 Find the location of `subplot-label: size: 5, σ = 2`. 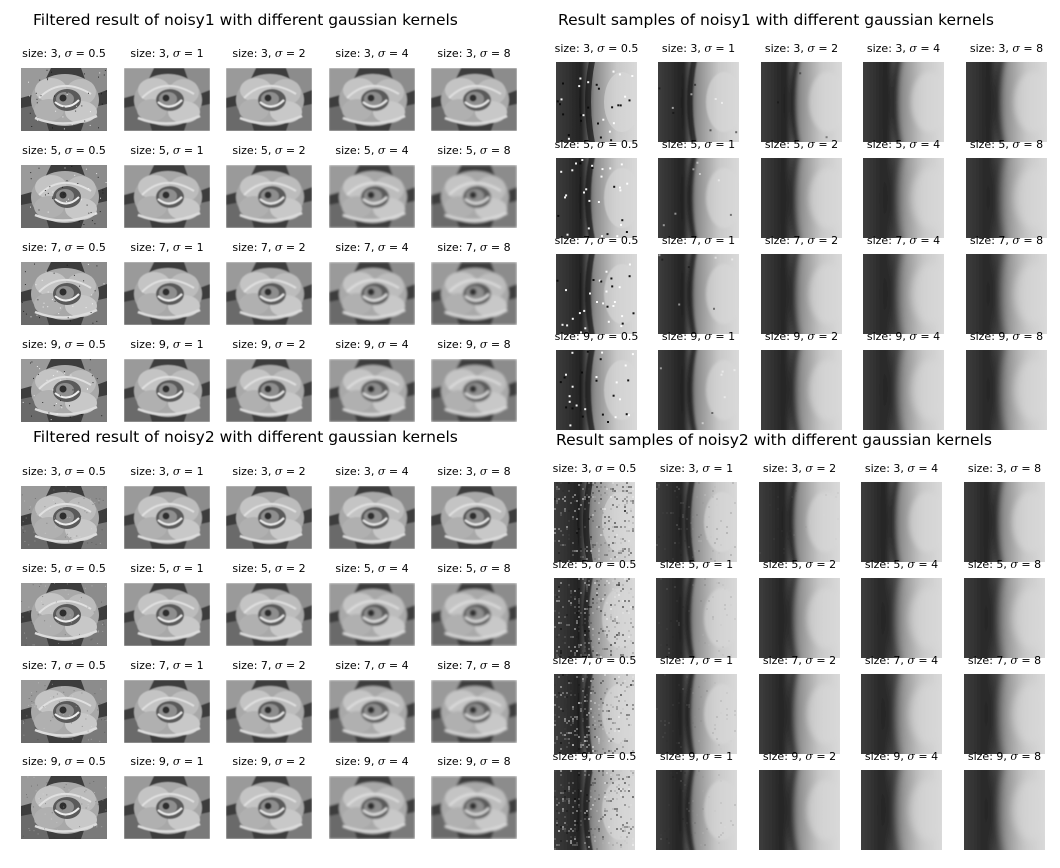

subplot-label: size: 5, σ = 2 is located at coordinates (269, 150).